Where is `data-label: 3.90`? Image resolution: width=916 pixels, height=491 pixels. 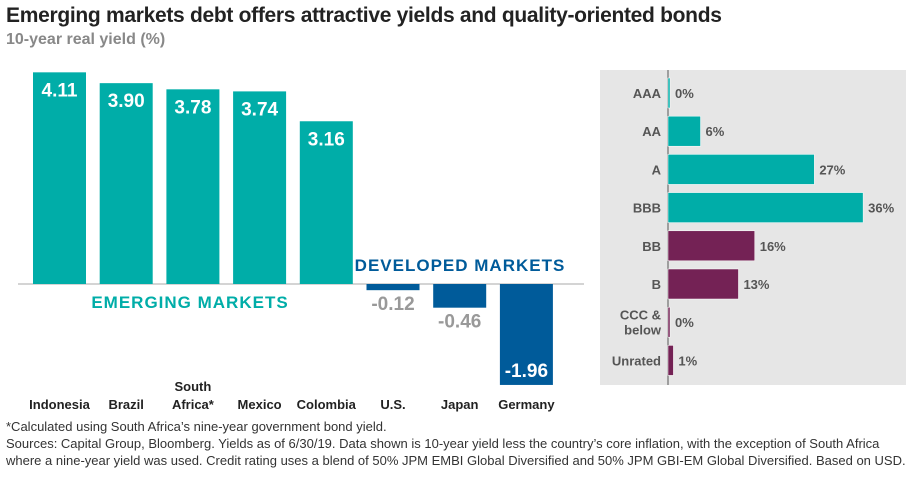 data-label: 3.90 is located at coordinates (126, 101).